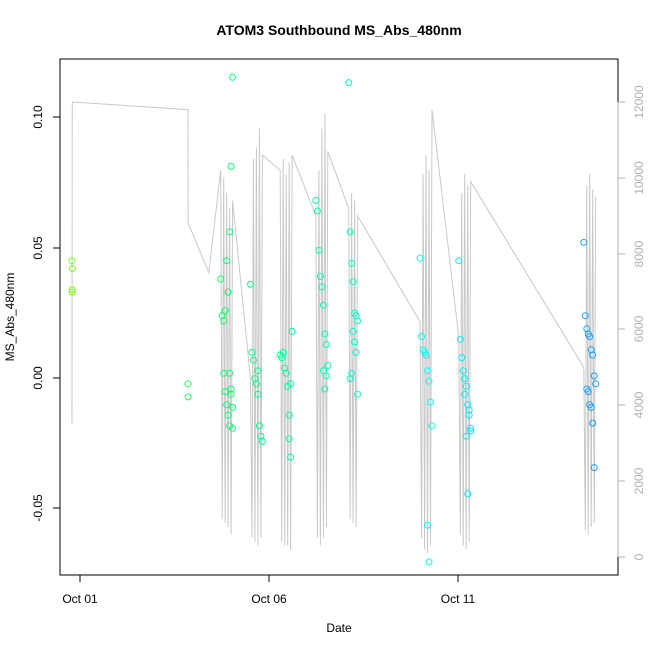  I want to click on x-tick-label: Oct 11, so click(458, 599).